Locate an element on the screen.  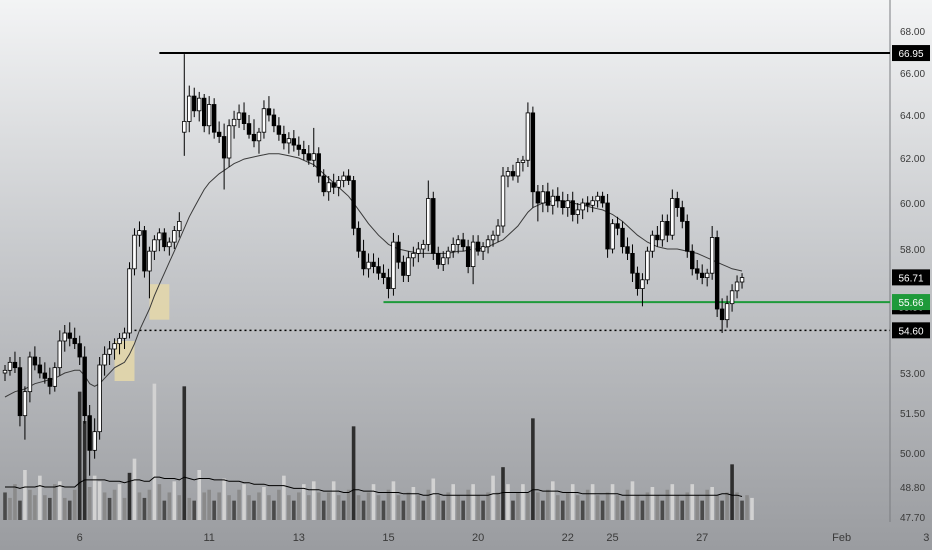
time-tick-label: 15 is located at coordinates (388, 538).